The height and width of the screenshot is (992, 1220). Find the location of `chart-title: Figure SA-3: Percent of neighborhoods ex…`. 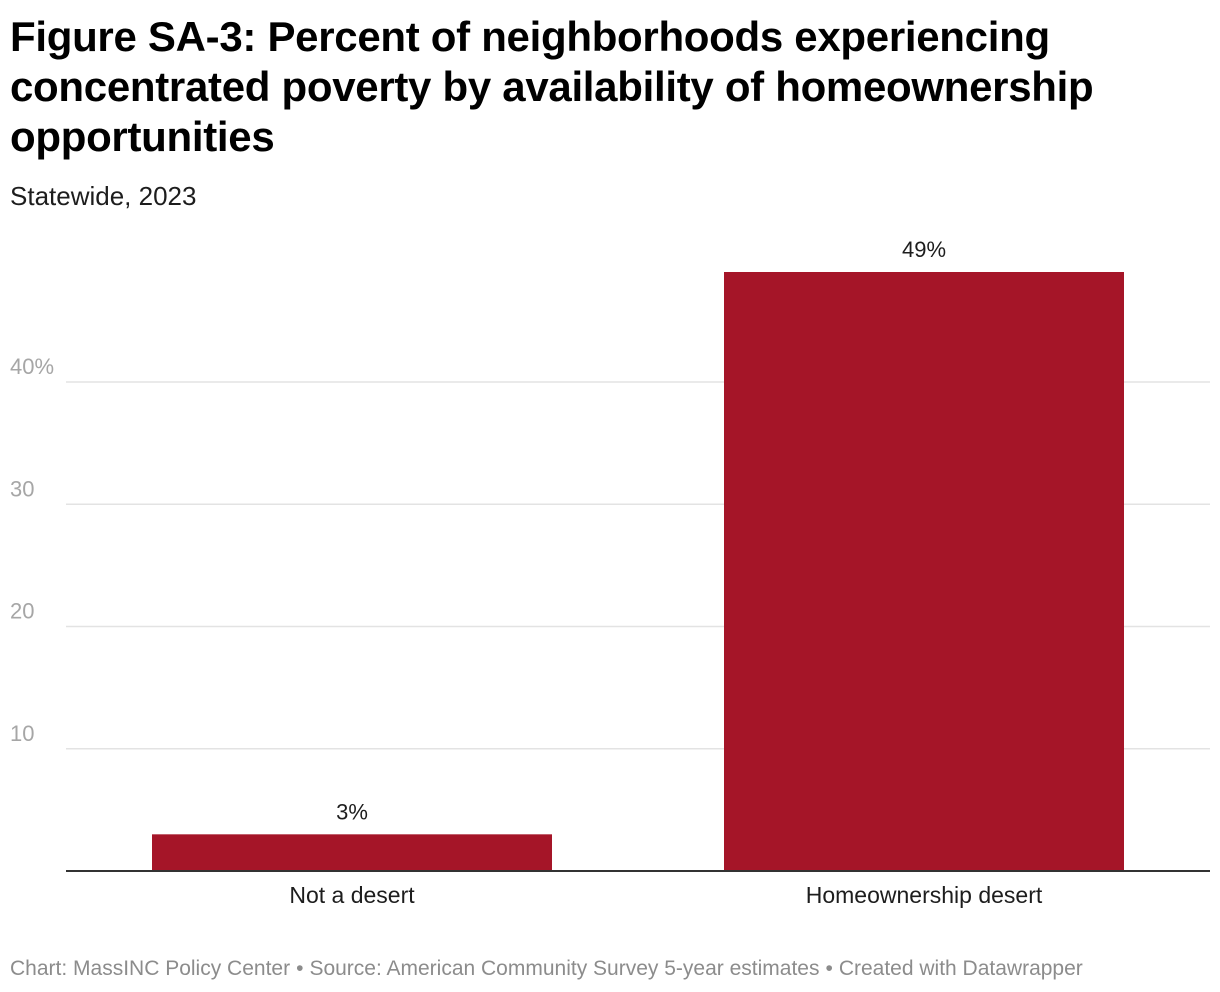

chart-title: Figure SA-3: Percent of neighborhoods ex… is located at coordinates (552, 86).